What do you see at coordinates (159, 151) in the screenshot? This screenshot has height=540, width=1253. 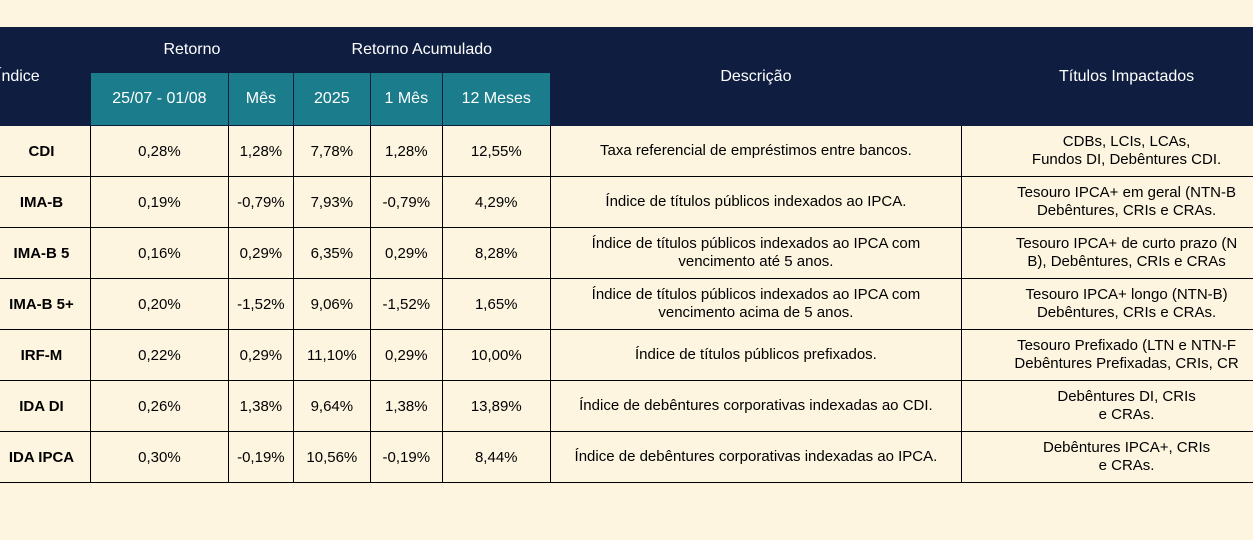 I see `value-cell: 0,28%` at bounding box center [159, 151].